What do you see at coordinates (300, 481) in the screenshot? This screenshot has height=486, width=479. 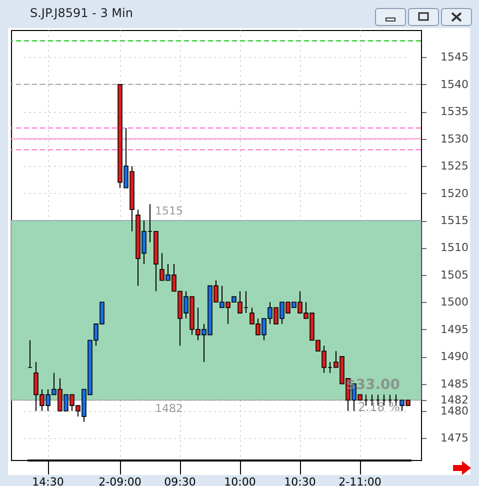 I see `x-tick-label: 10:30` at bounding box center [300, 481].